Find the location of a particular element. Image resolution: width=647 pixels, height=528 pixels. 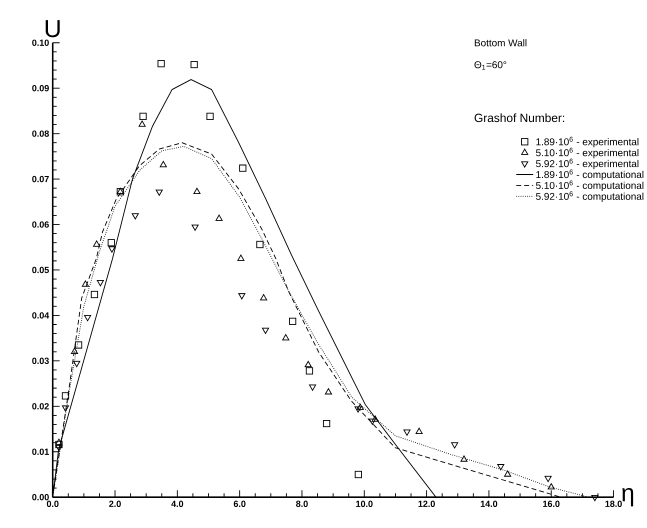

x-axis-title: η is located at coordinates (628, 497).